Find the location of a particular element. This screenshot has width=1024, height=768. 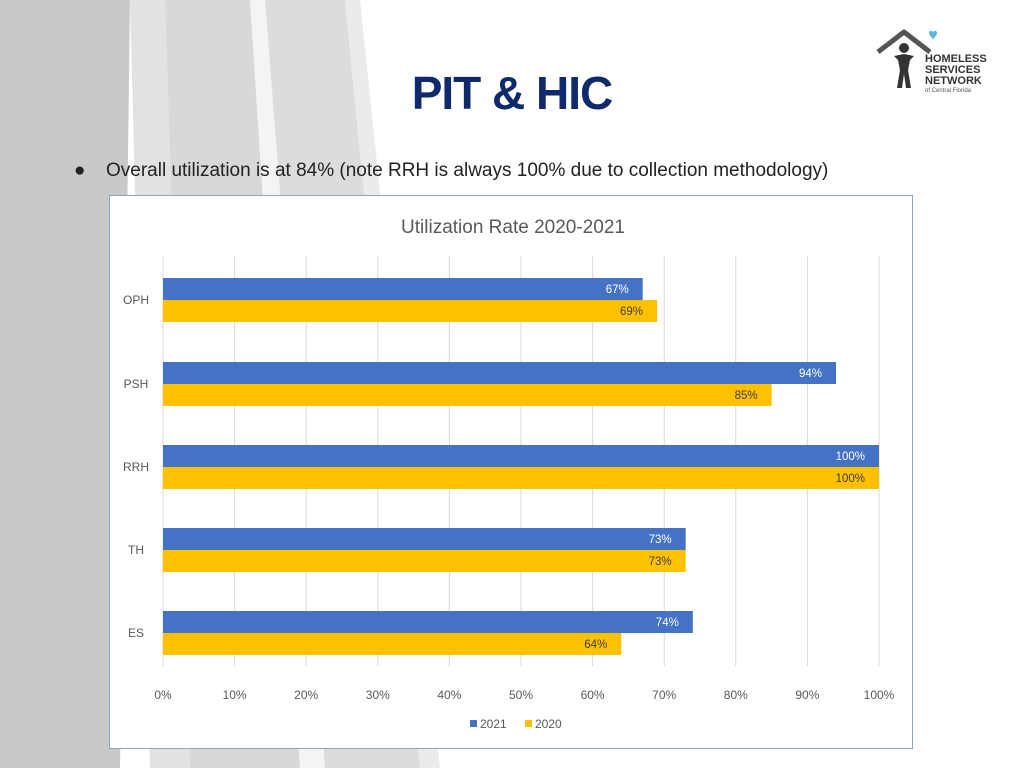

x-tick-label: 20% is located at coordinates (306, 695).